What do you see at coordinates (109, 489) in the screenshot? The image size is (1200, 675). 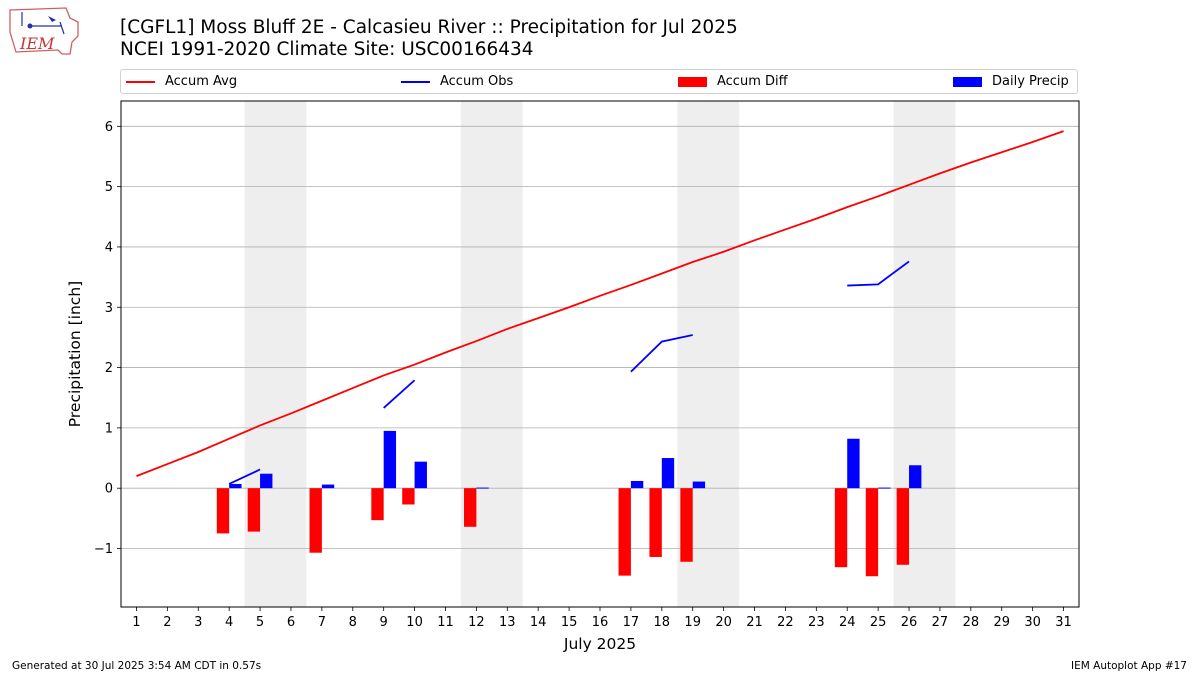 I see `y-tick-label: 0` at bounding box center [109, 489].